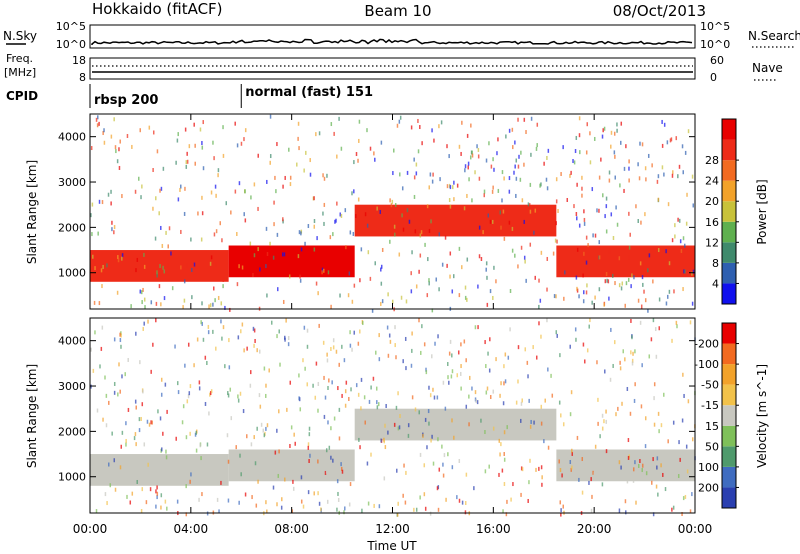 This screenshot has width=800, height=554. Describe the element at coordinates (79, 60) in the screenshot. I see `freq-tick-18: 18` at that location.